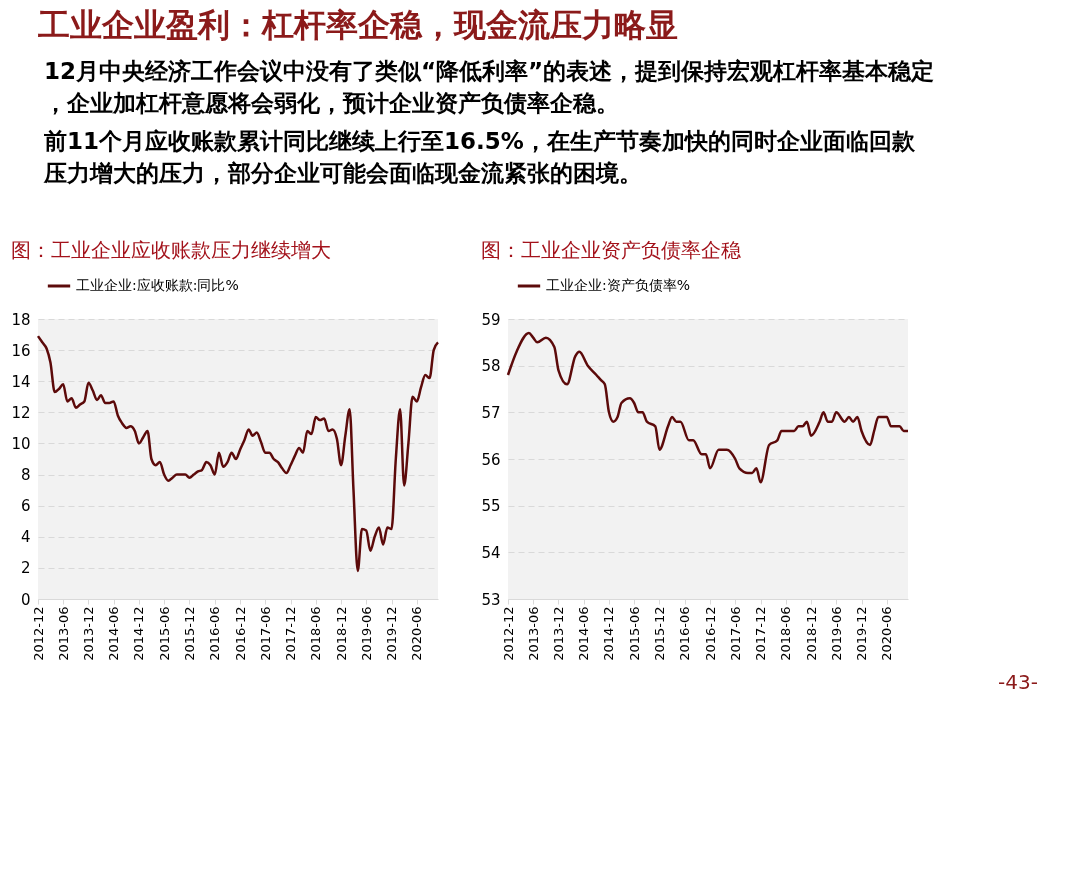 This screenshot has width=1080, height=882. Describe the element at coordinates (21, 412) in the screenshot. I see `y-tick-label: 12` at that location.